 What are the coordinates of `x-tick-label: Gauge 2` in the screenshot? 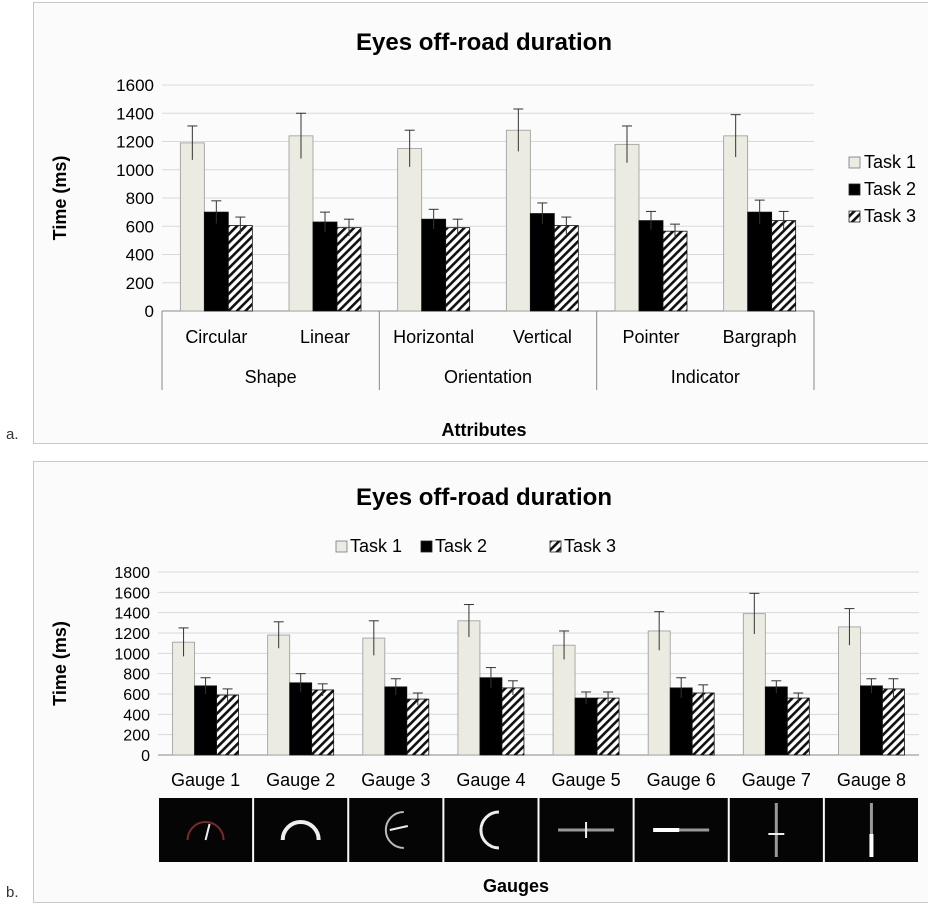 It's located at (300, 780).